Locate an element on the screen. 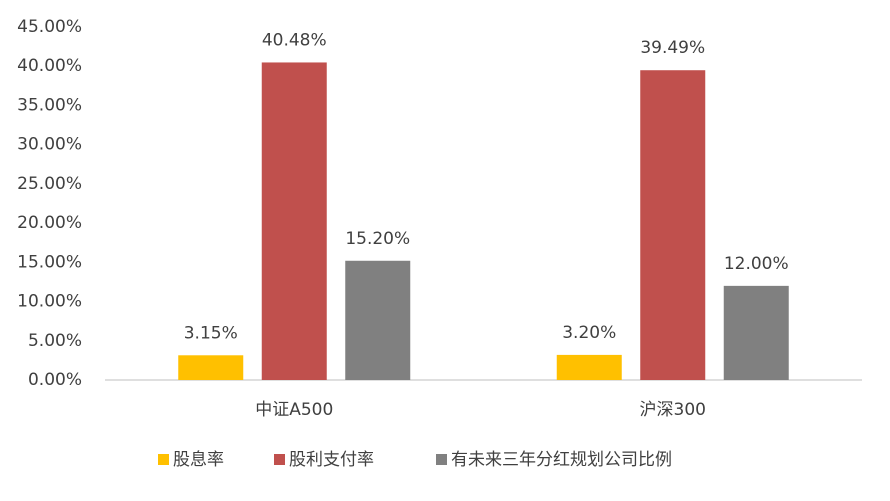 This screenshot has width=890, height=501. y-tick-label: 35.00% is located at coordinates (49, 105).